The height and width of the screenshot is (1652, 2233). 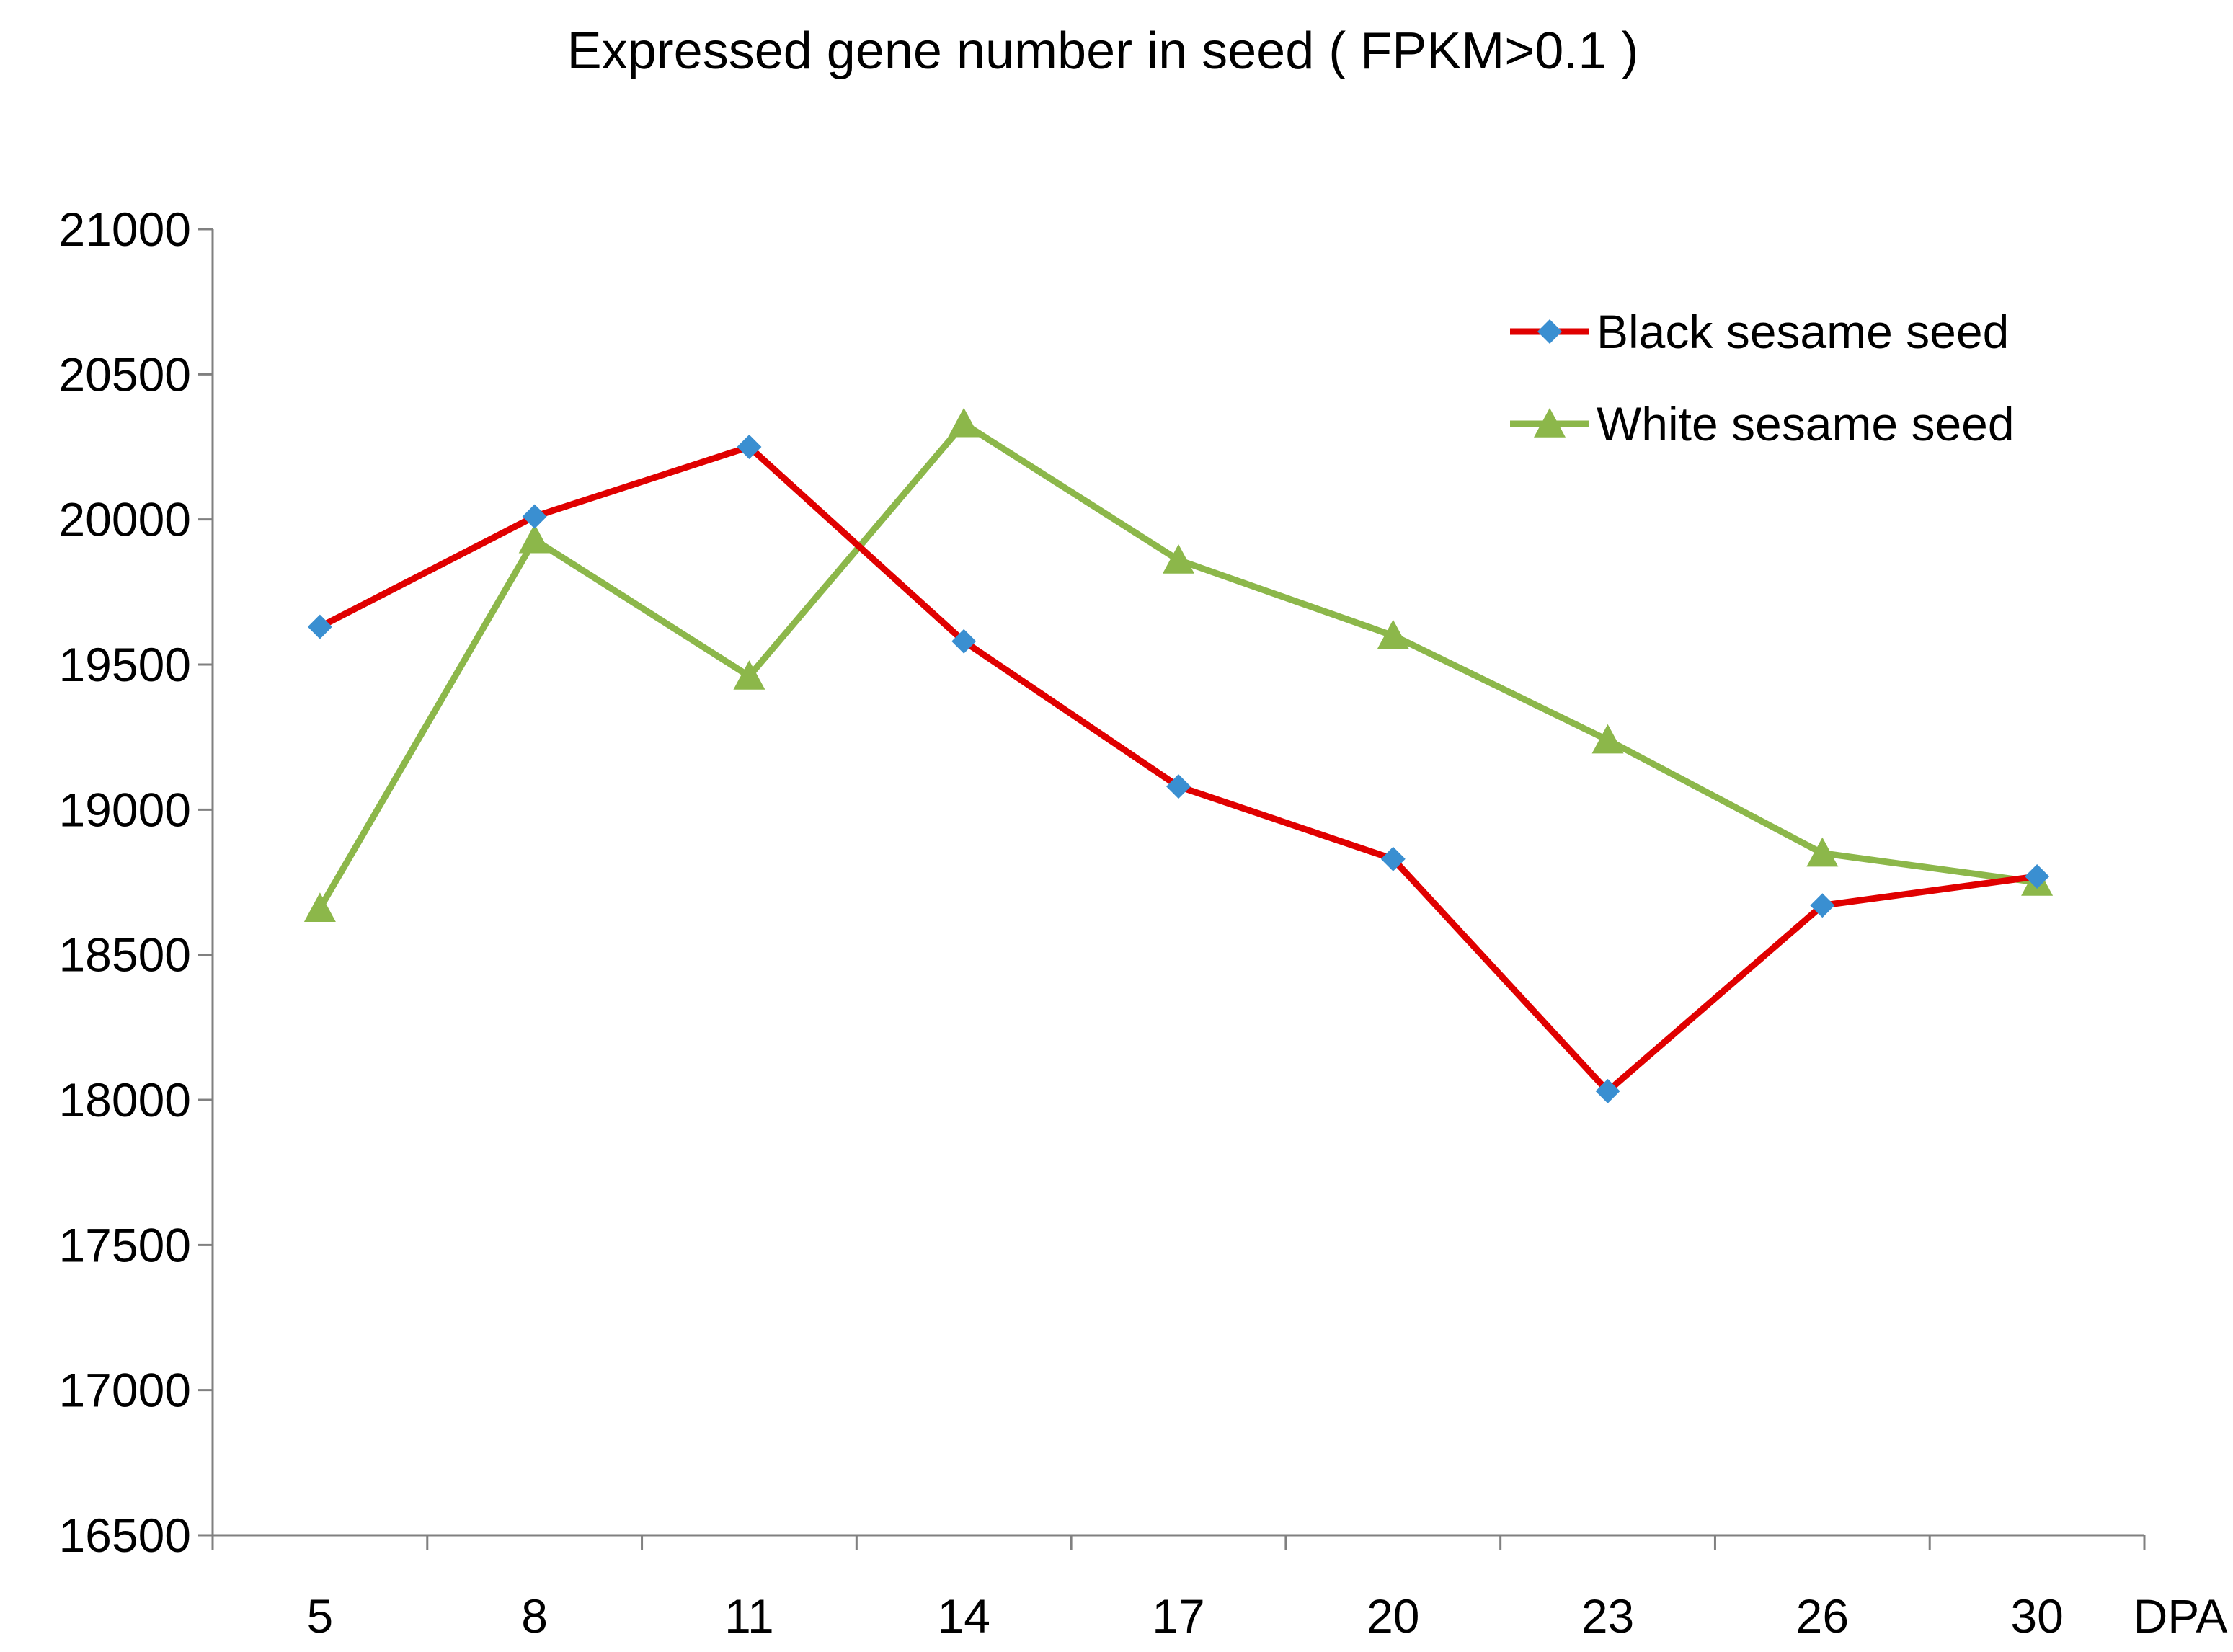 I want to click on x-tick-label: 14, so click(x=964, y=1616).